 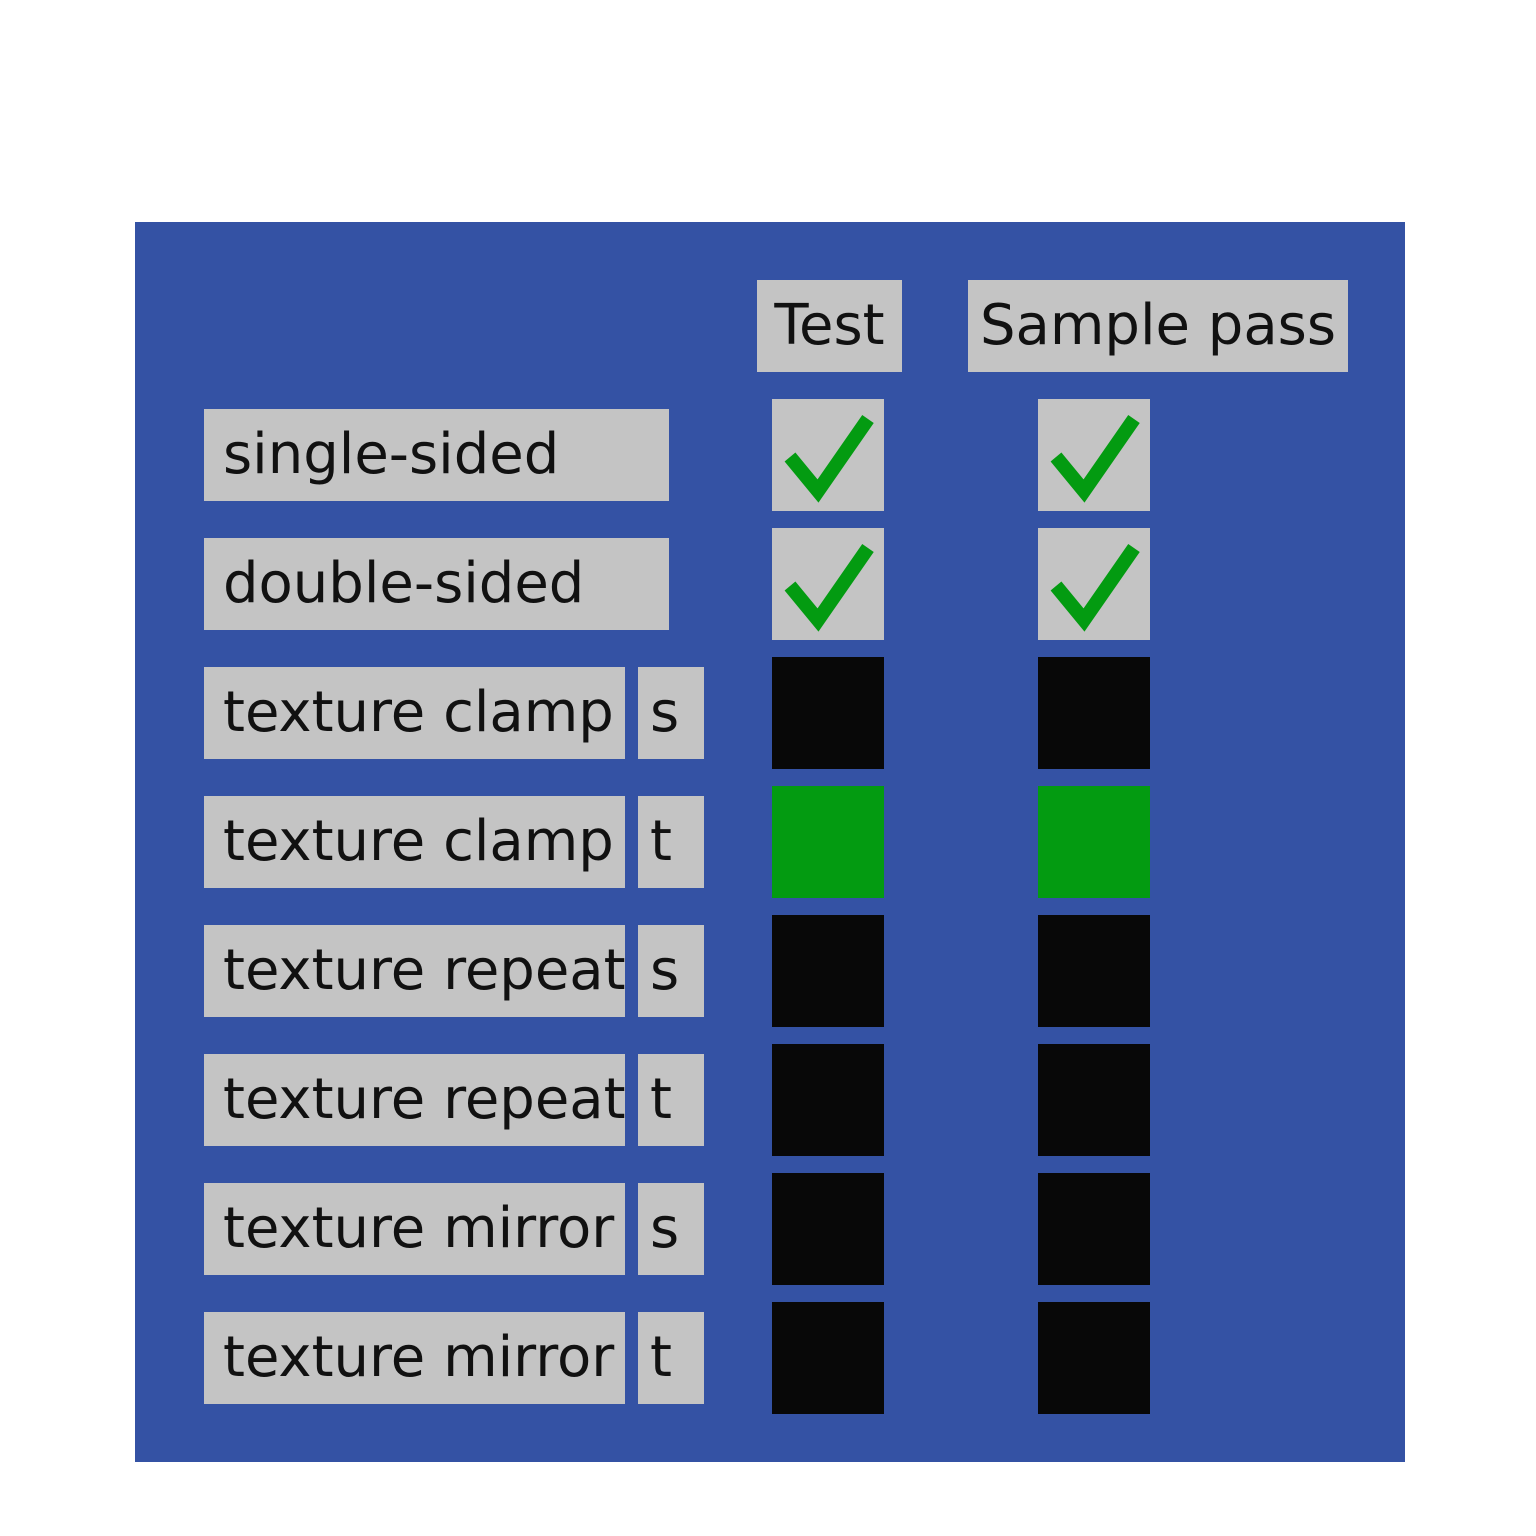 What do you see at coordinates (768, 1100) in the screenshot?
I see `table-row: texture repeat t` at bounding box center [768, 1100].